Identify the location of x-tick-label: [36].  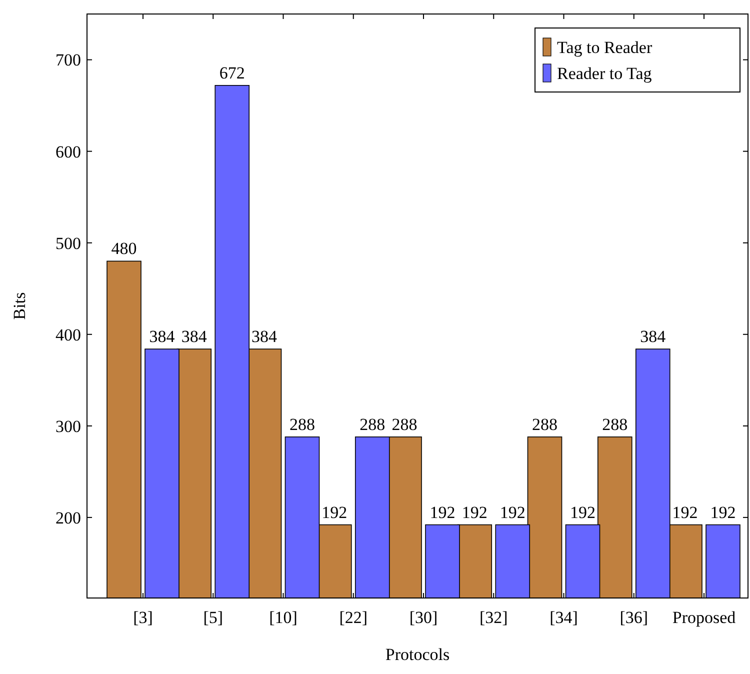
(634, 617).